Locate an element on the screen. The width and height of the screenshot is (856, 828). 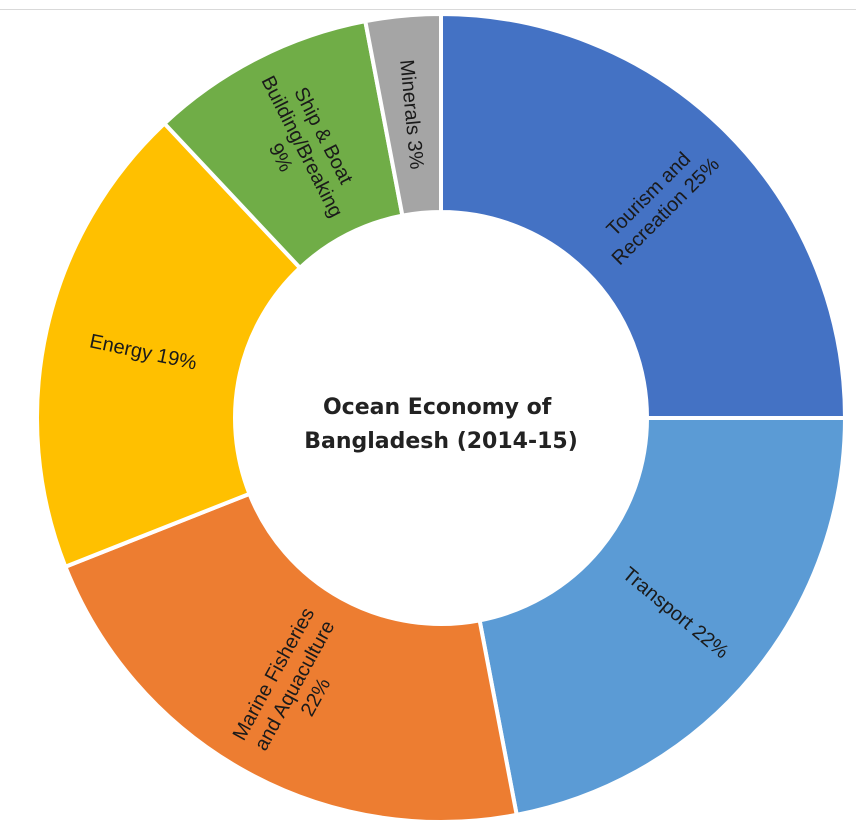
chart-title: Ocean Economy of Bangladesh (2014-15) is located at coordinates (441, 424).